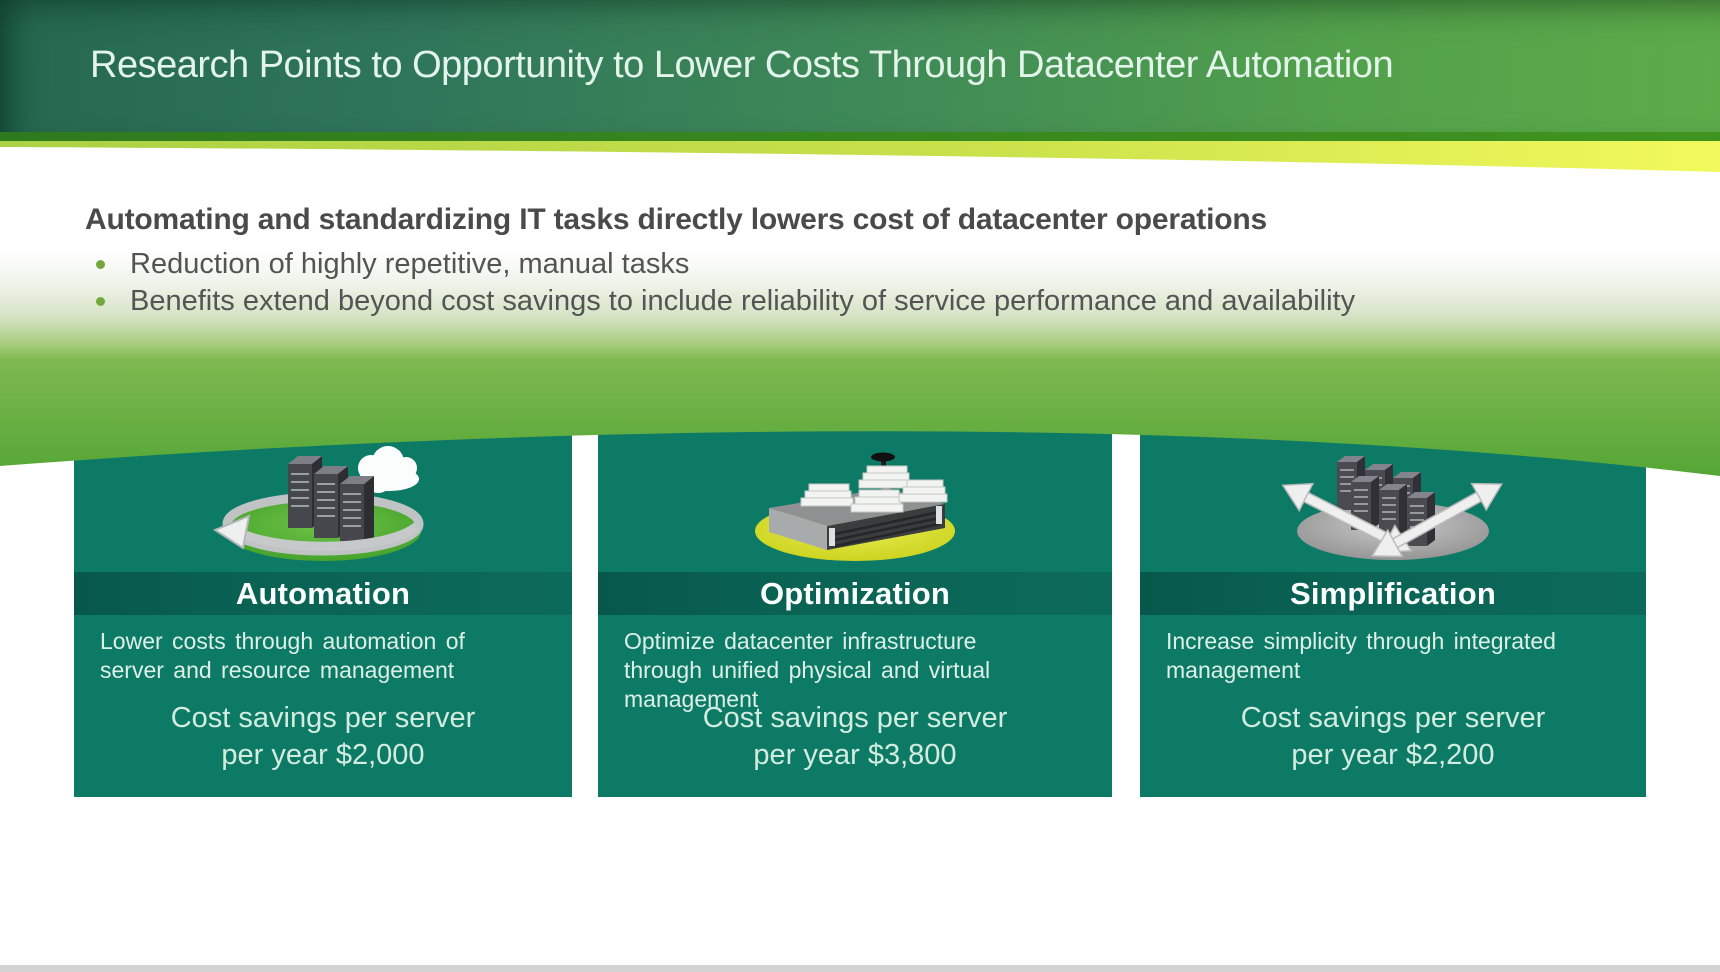 This screenshot has height=972, width=1720. Describe the element at coordinates (855, 737) in the screenshot. I see `card-cost-savings: Cost savings per server per year $3,800` at that location.